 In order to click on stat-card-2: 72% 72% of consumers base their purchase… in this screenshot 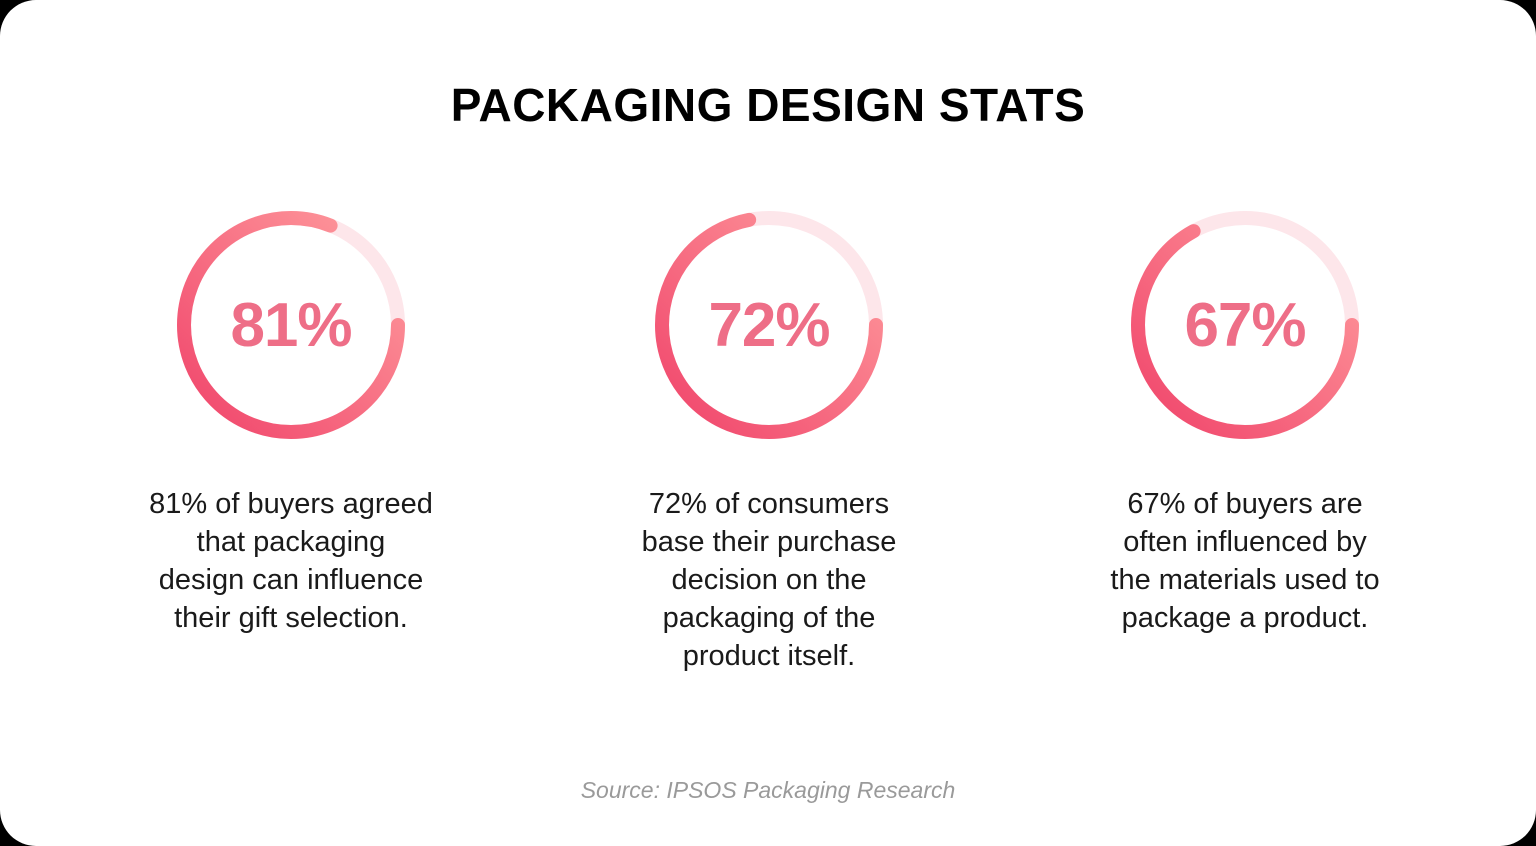, I will do `click(769, 437)`.